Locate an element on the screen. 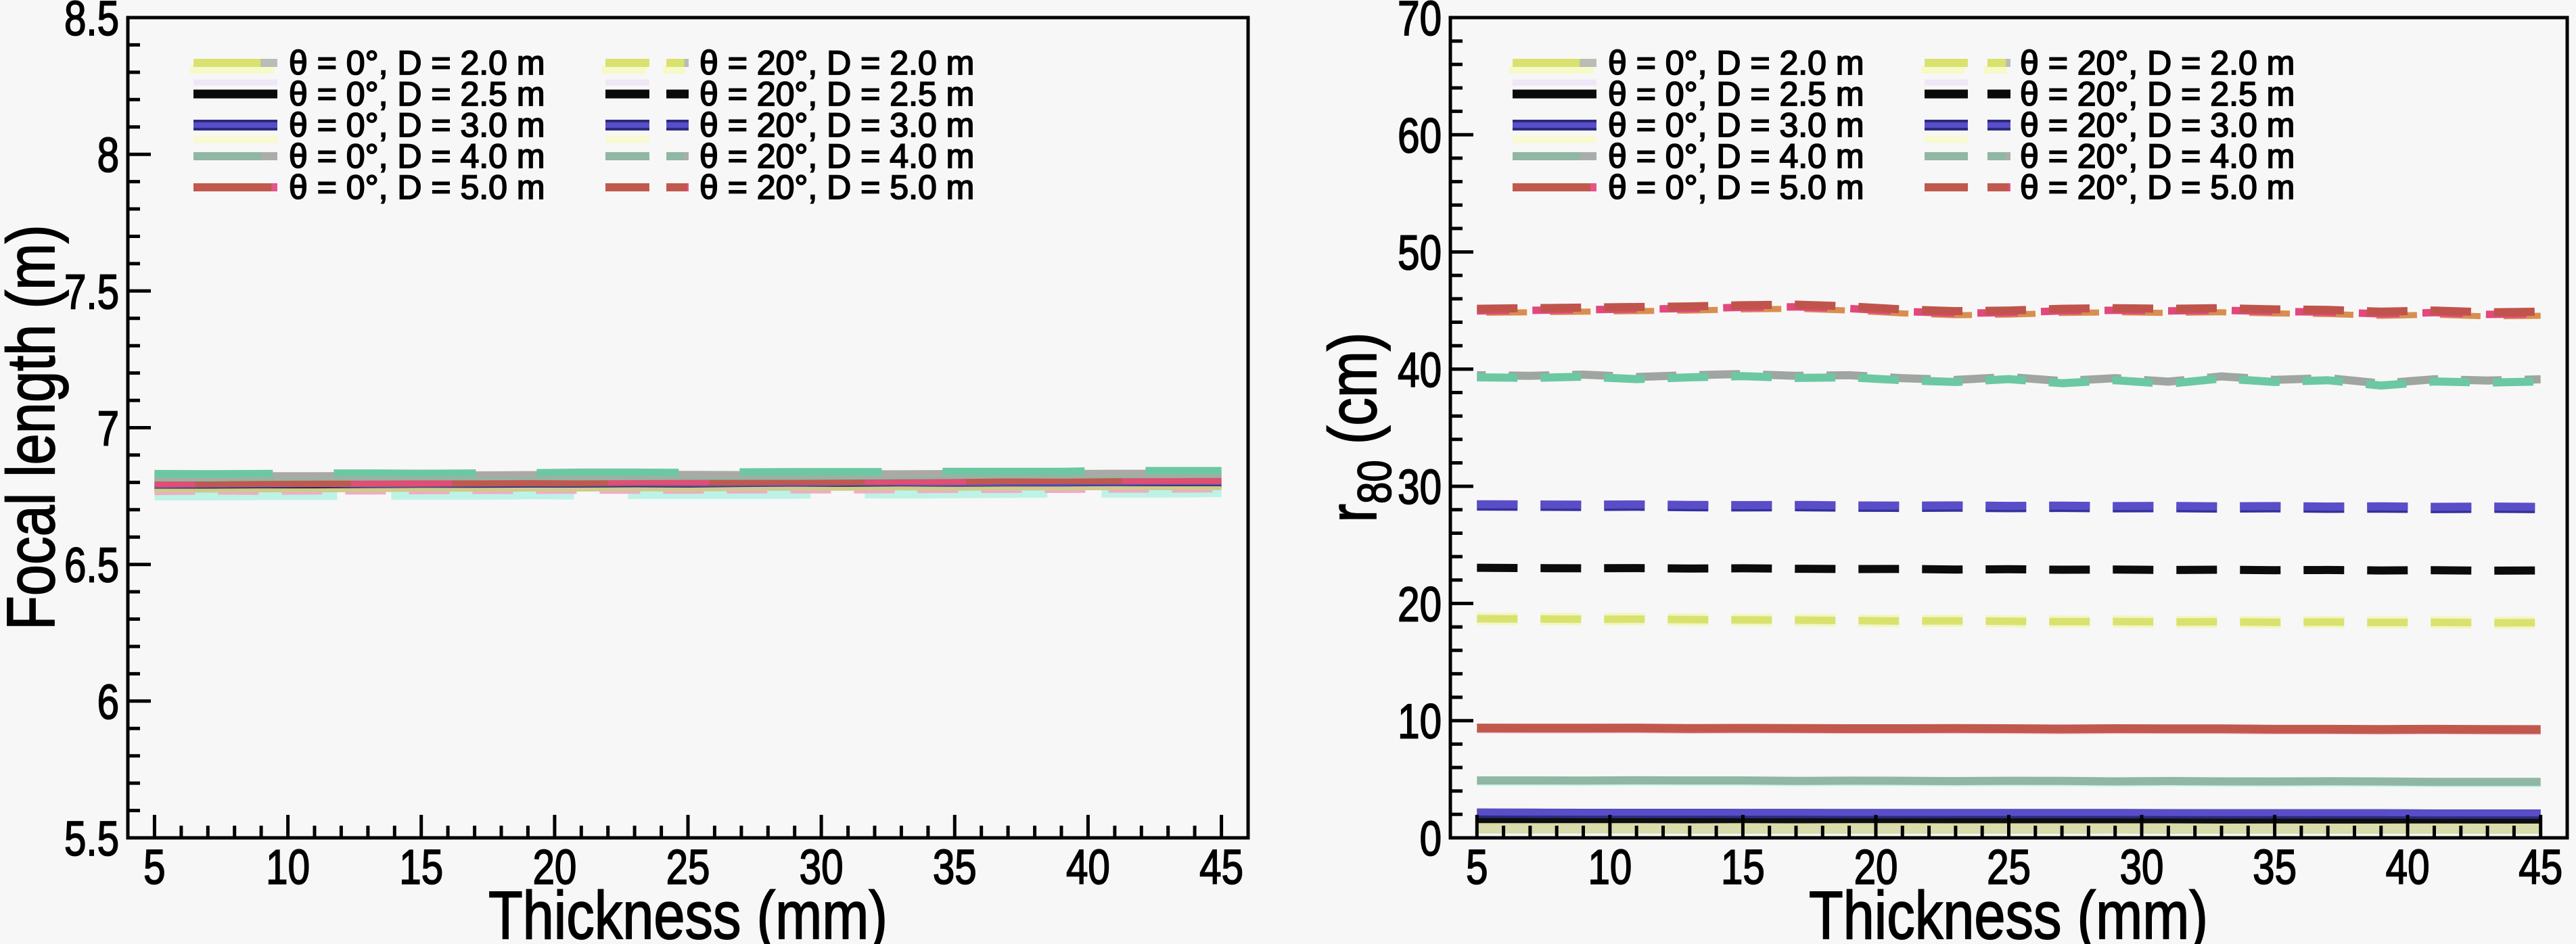 This screenshot has width=2576, height=944. y-tick-label: 8.5 is located at coordinates (91, 22).